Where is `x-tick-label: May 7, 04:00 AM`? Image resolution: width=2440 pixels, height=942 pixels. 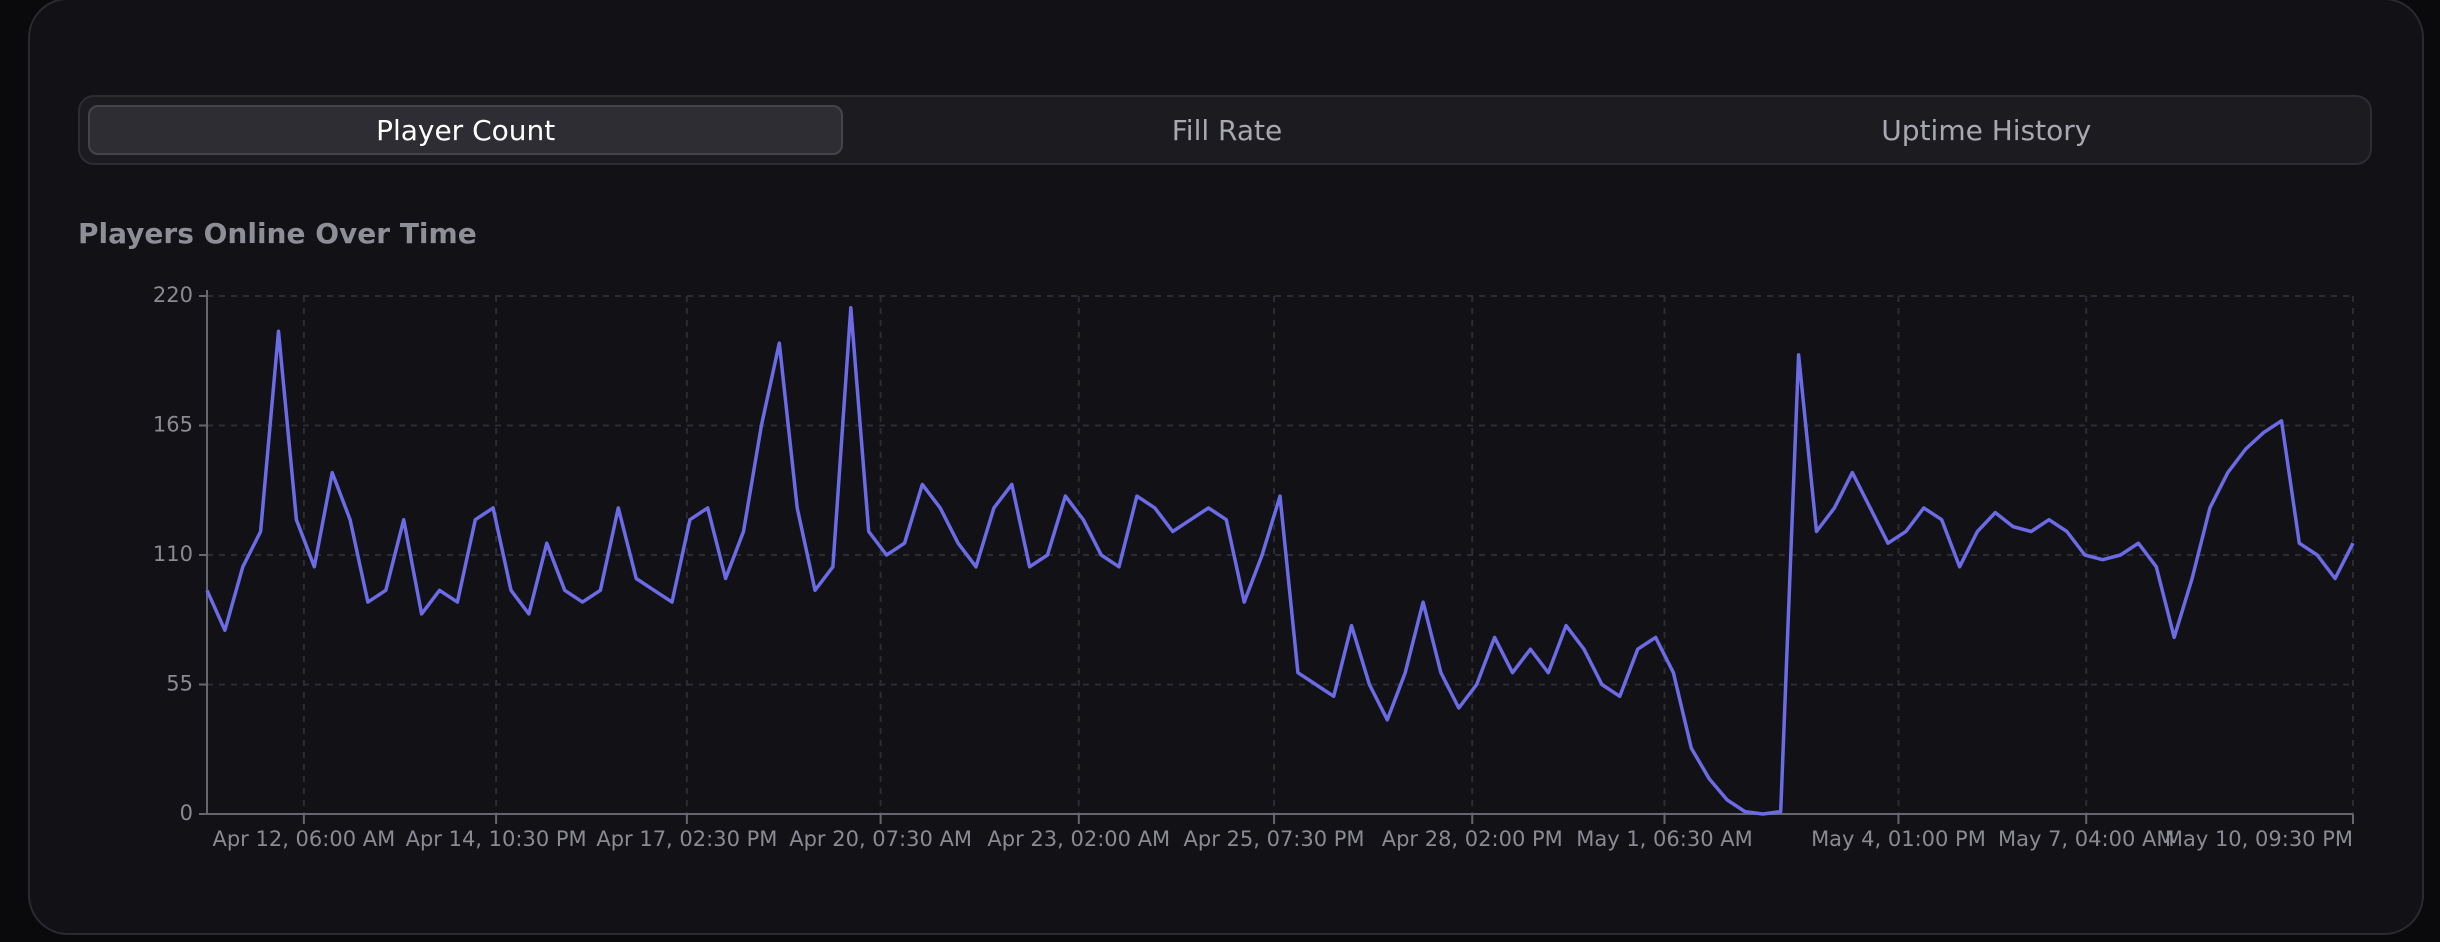 x-tick-label: May 7, 04:00 AM is located at coordinates (2086, 839).